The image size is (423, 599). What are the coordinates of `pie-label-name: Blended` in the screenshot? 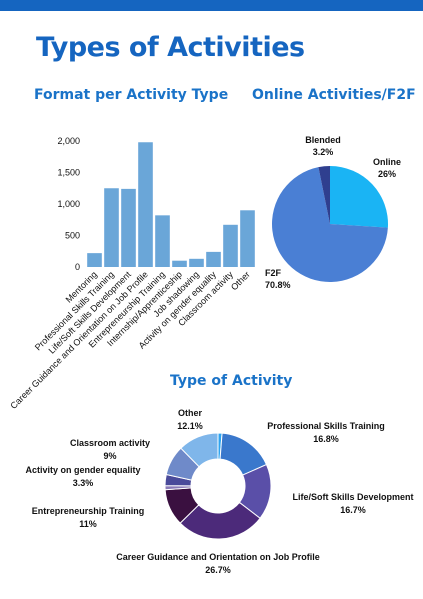 It's located at (323, 140).